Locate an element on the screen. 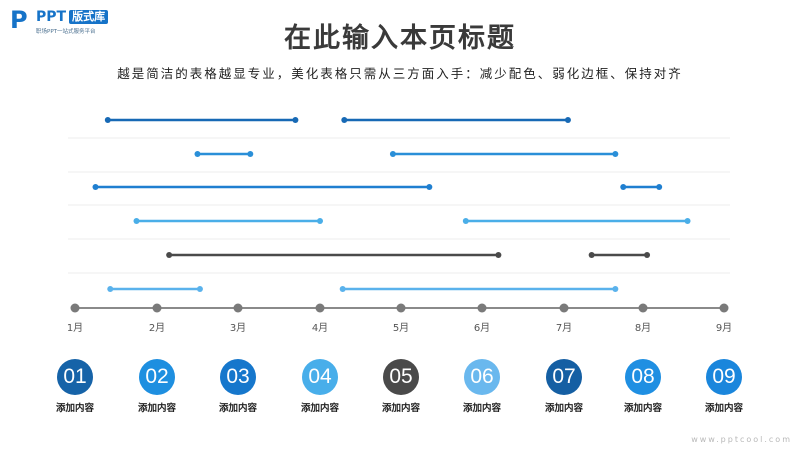 The width and height of the screenshot is (800, 450). step-number: 04 is located at coordinates (320, 377).